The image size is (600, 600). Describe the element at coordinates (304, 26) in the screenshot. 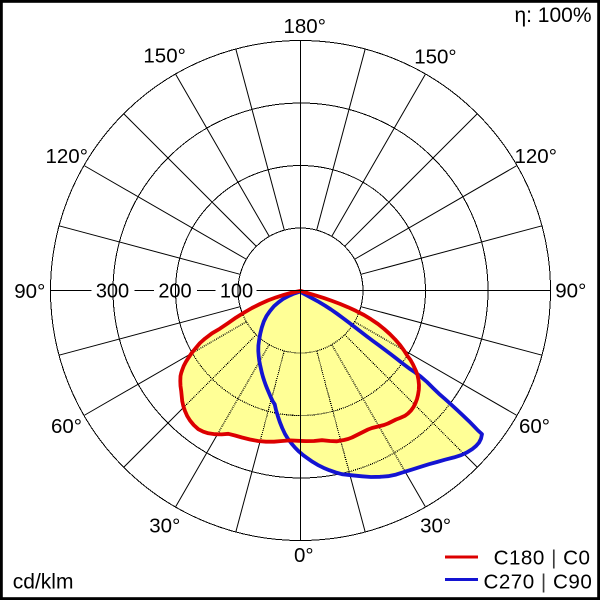

I see `svg-text: 180°` at that location.